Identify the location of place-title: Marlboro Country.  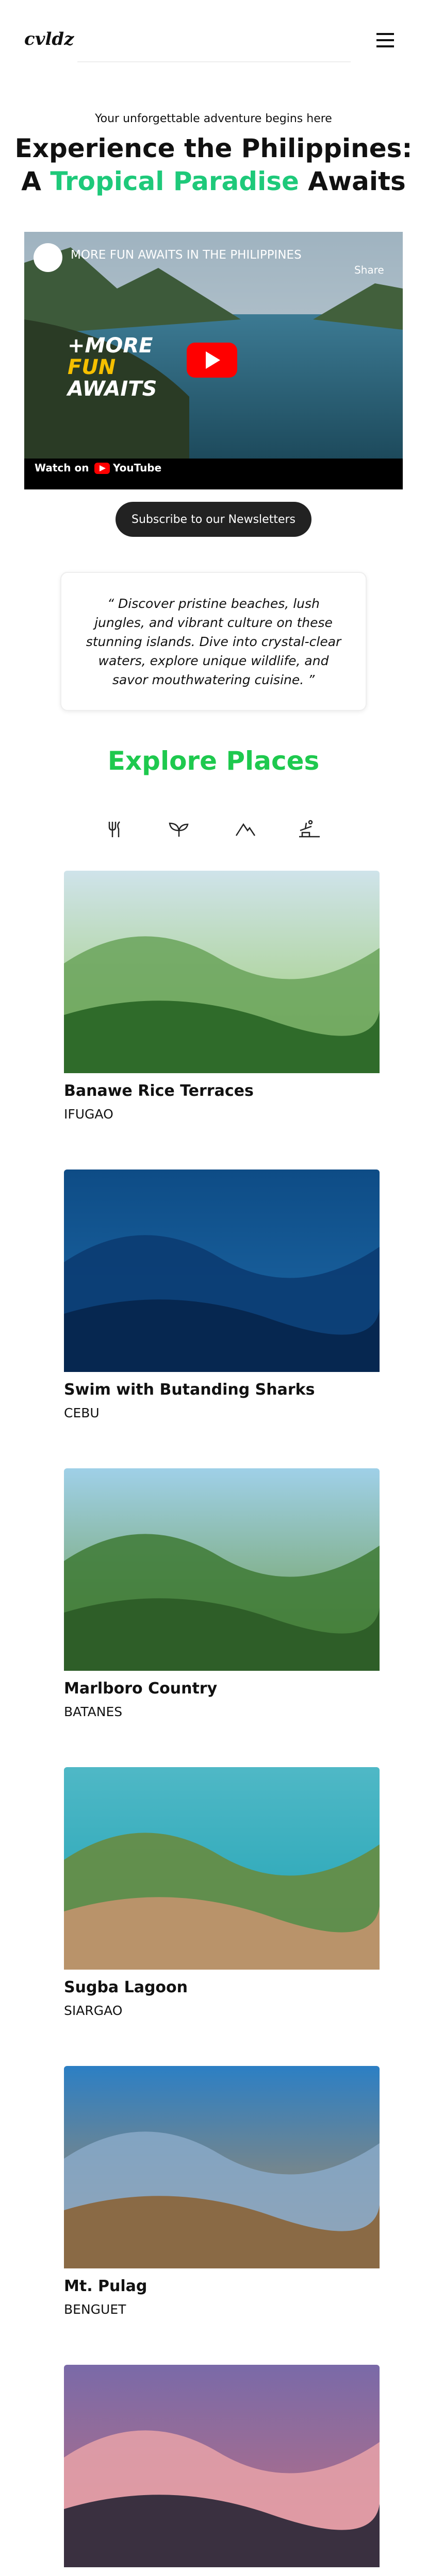
(141, 1689).